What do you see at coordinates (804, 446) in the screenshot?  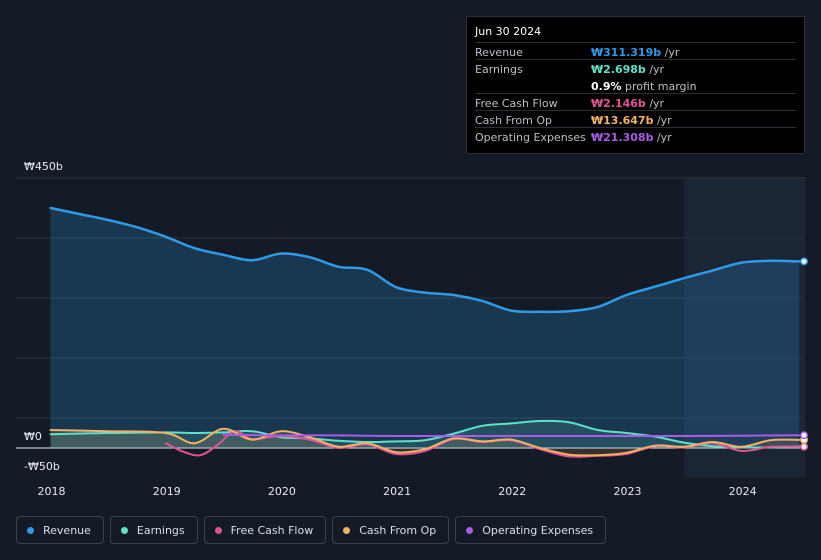 I see `free-cash-flow-end-marker` at bounding box center [804, 446].